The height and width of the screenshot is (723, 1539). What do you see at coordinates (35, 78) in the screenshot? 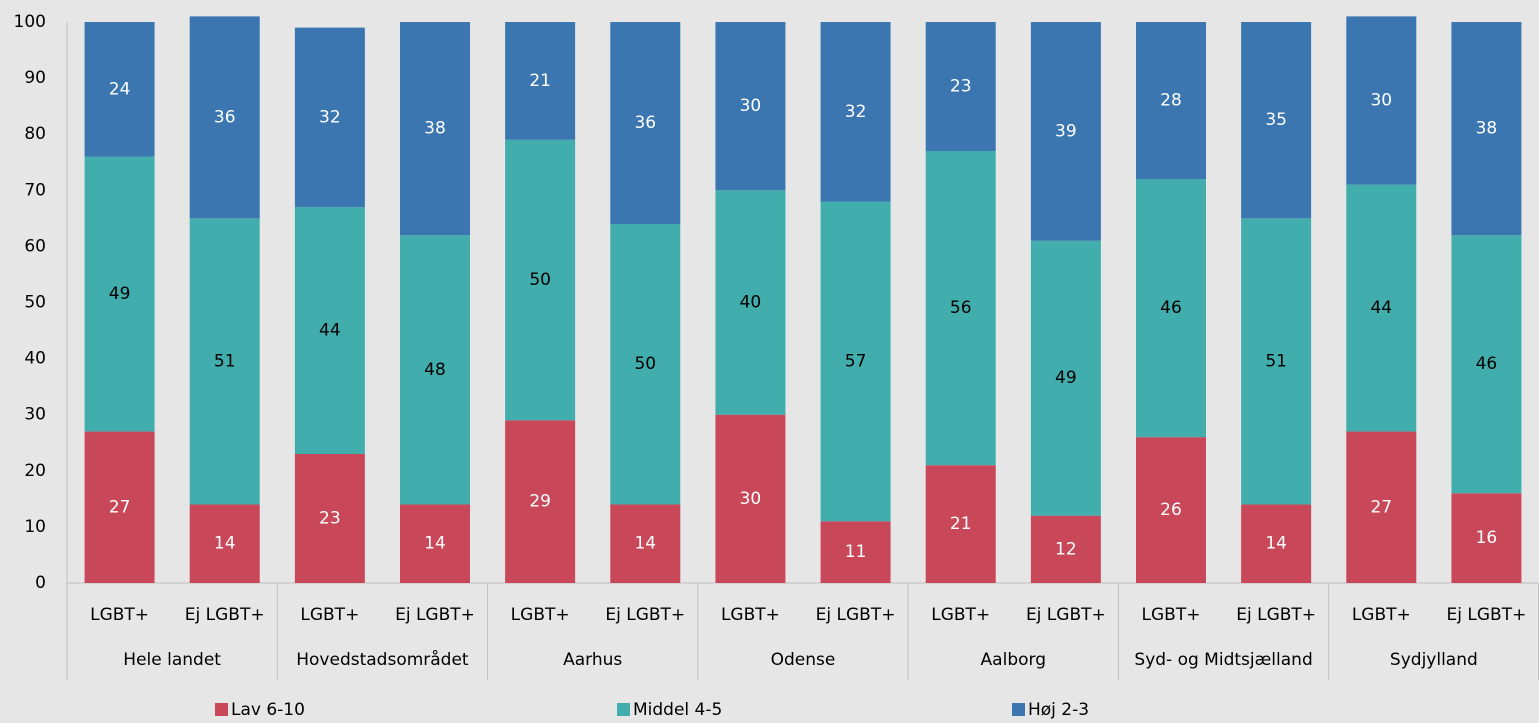
I see `y-tick-label: 90` at bounding box center [35, 78].